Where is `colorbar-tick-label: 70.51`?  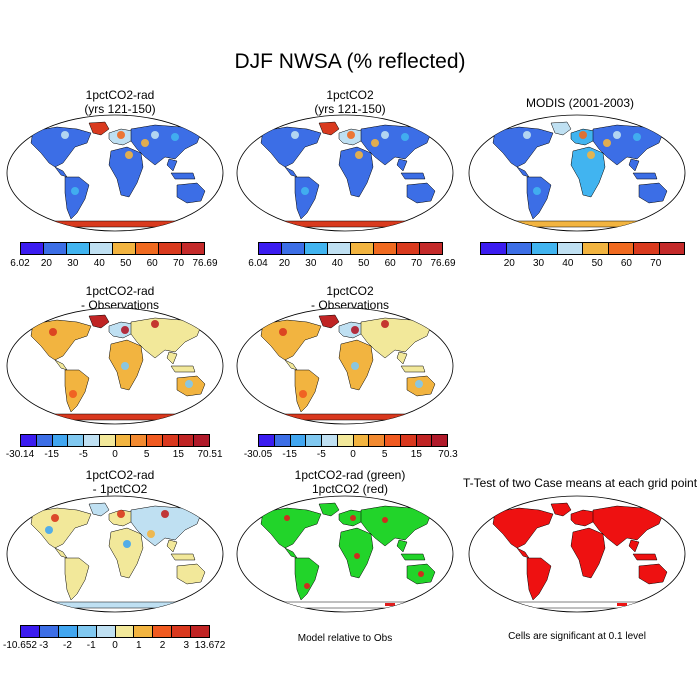
colorbar-tick-label: 70.51 is located at coordinates (210, 454).